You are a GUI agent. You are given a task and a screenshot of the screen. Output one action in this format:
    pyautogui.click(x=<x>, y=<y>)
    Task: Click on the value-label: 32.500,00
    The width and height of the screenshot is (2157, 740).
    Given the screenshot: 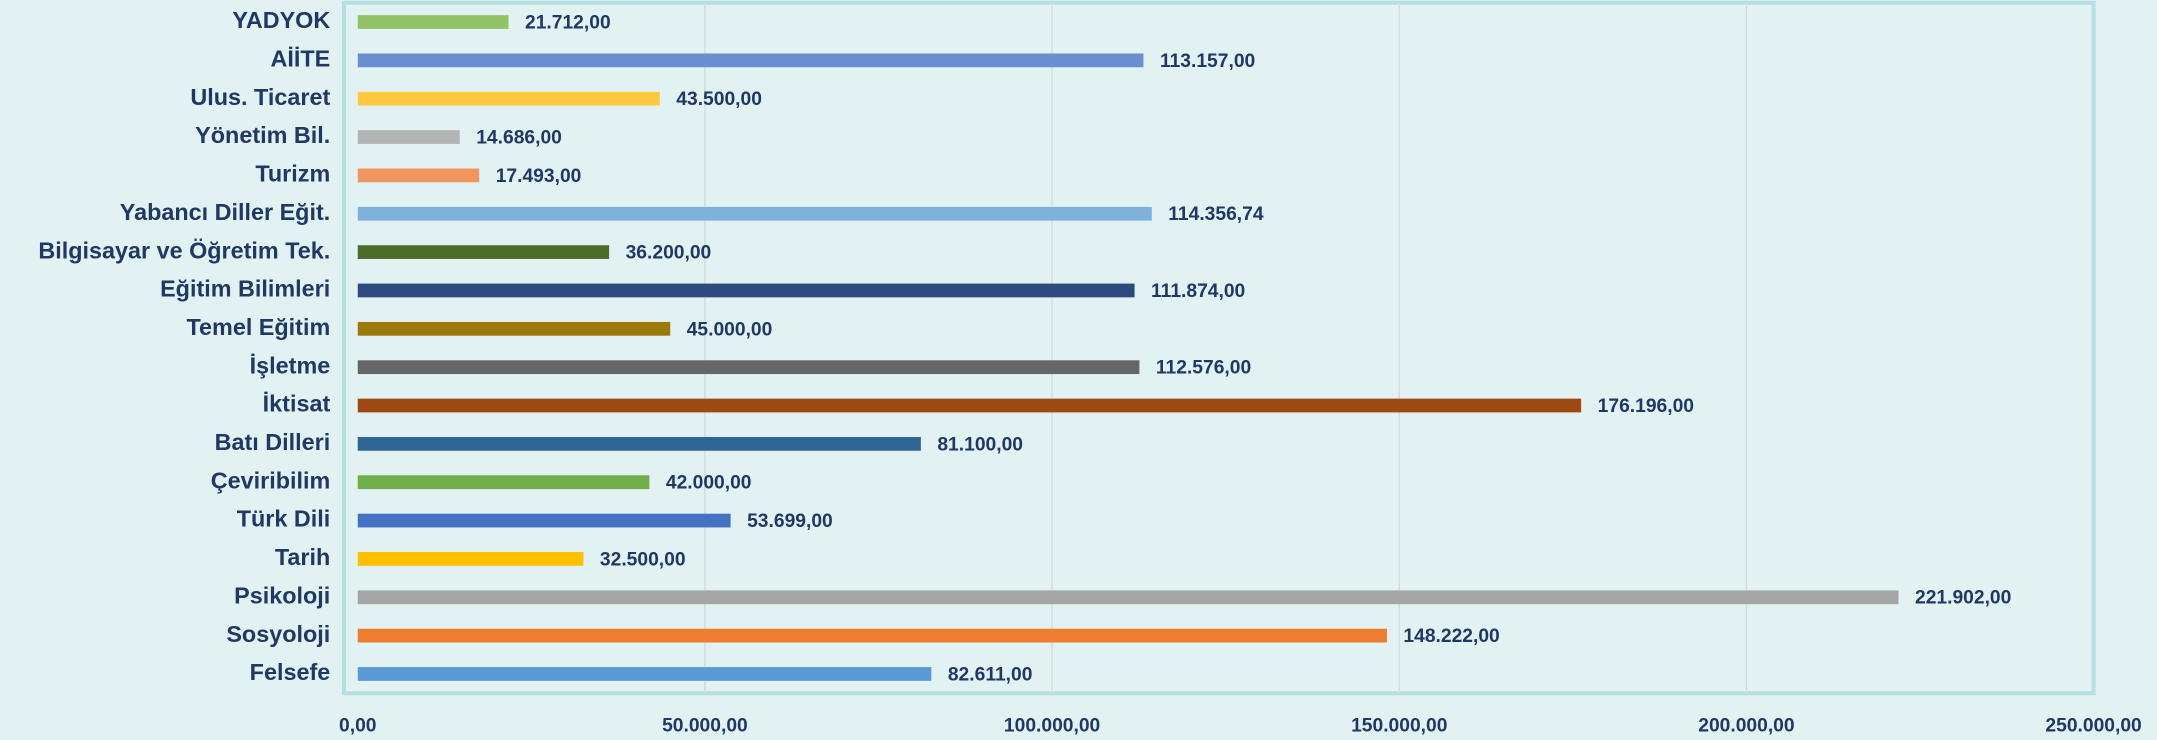 What is the action you would take?
    pyautogui.click(x=643, y=559)
    